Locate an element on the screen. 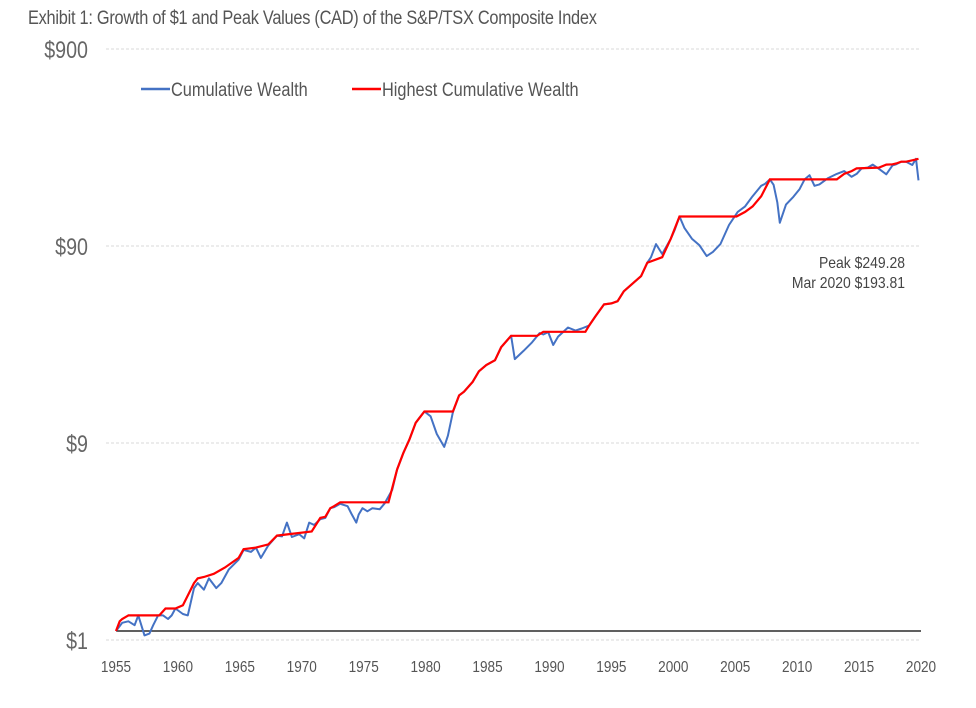 The height and width of the screenshot is (708, 976). x-tick-label: 2000 is located at coordinates (673, 667).